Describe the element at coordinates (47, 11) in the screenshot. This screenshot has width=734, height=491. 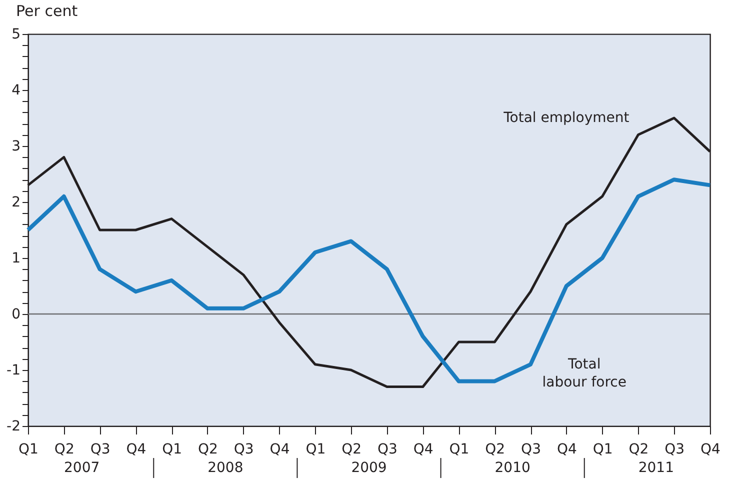
I see `y-axis-title: Per cent` at that location.